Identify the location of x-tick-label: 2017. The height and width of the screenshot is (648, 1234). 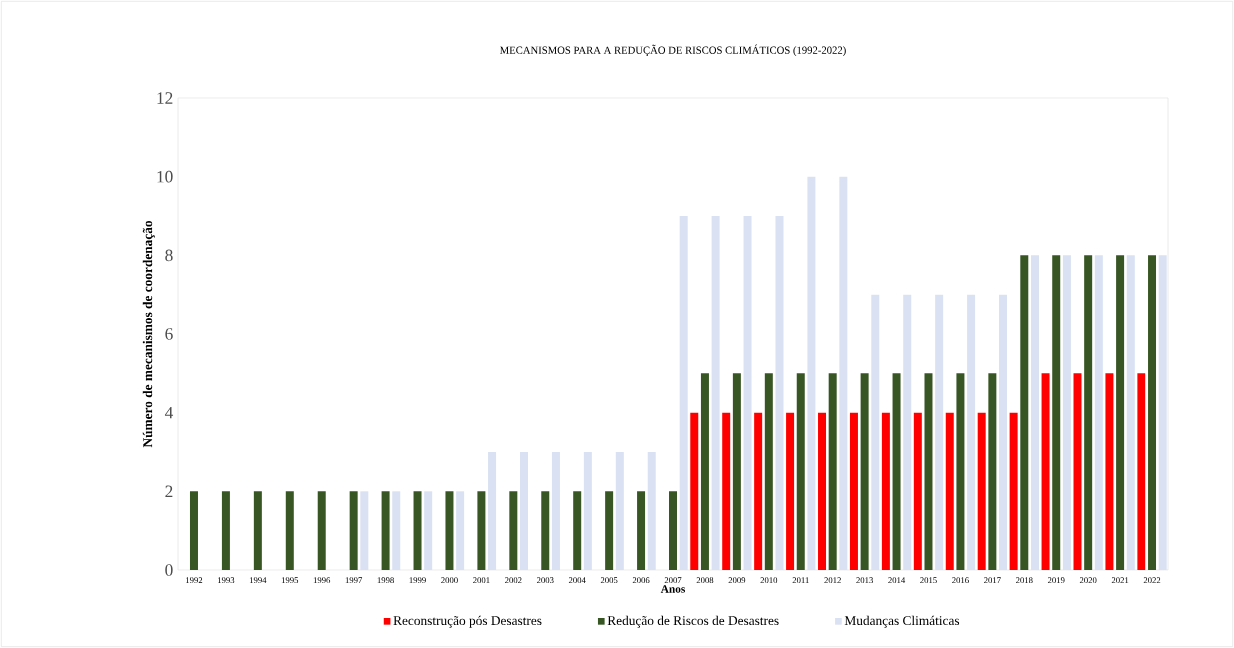
(992, 580).